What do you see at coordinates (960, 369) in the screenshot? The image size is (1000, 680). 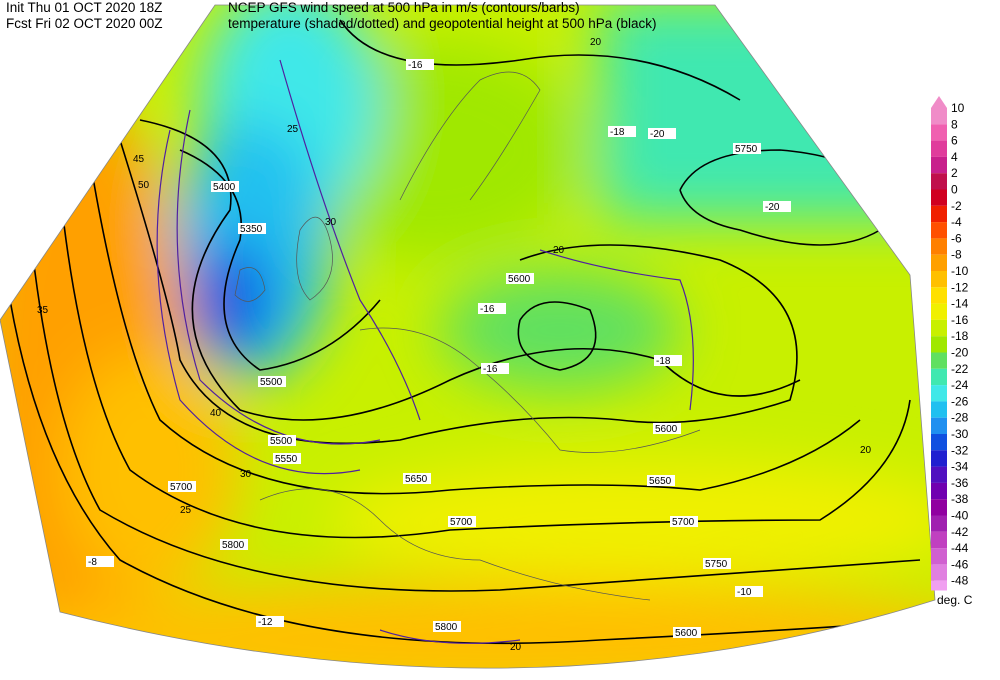 I see `colorbar-label: -22` at bounding box center [960, 369].